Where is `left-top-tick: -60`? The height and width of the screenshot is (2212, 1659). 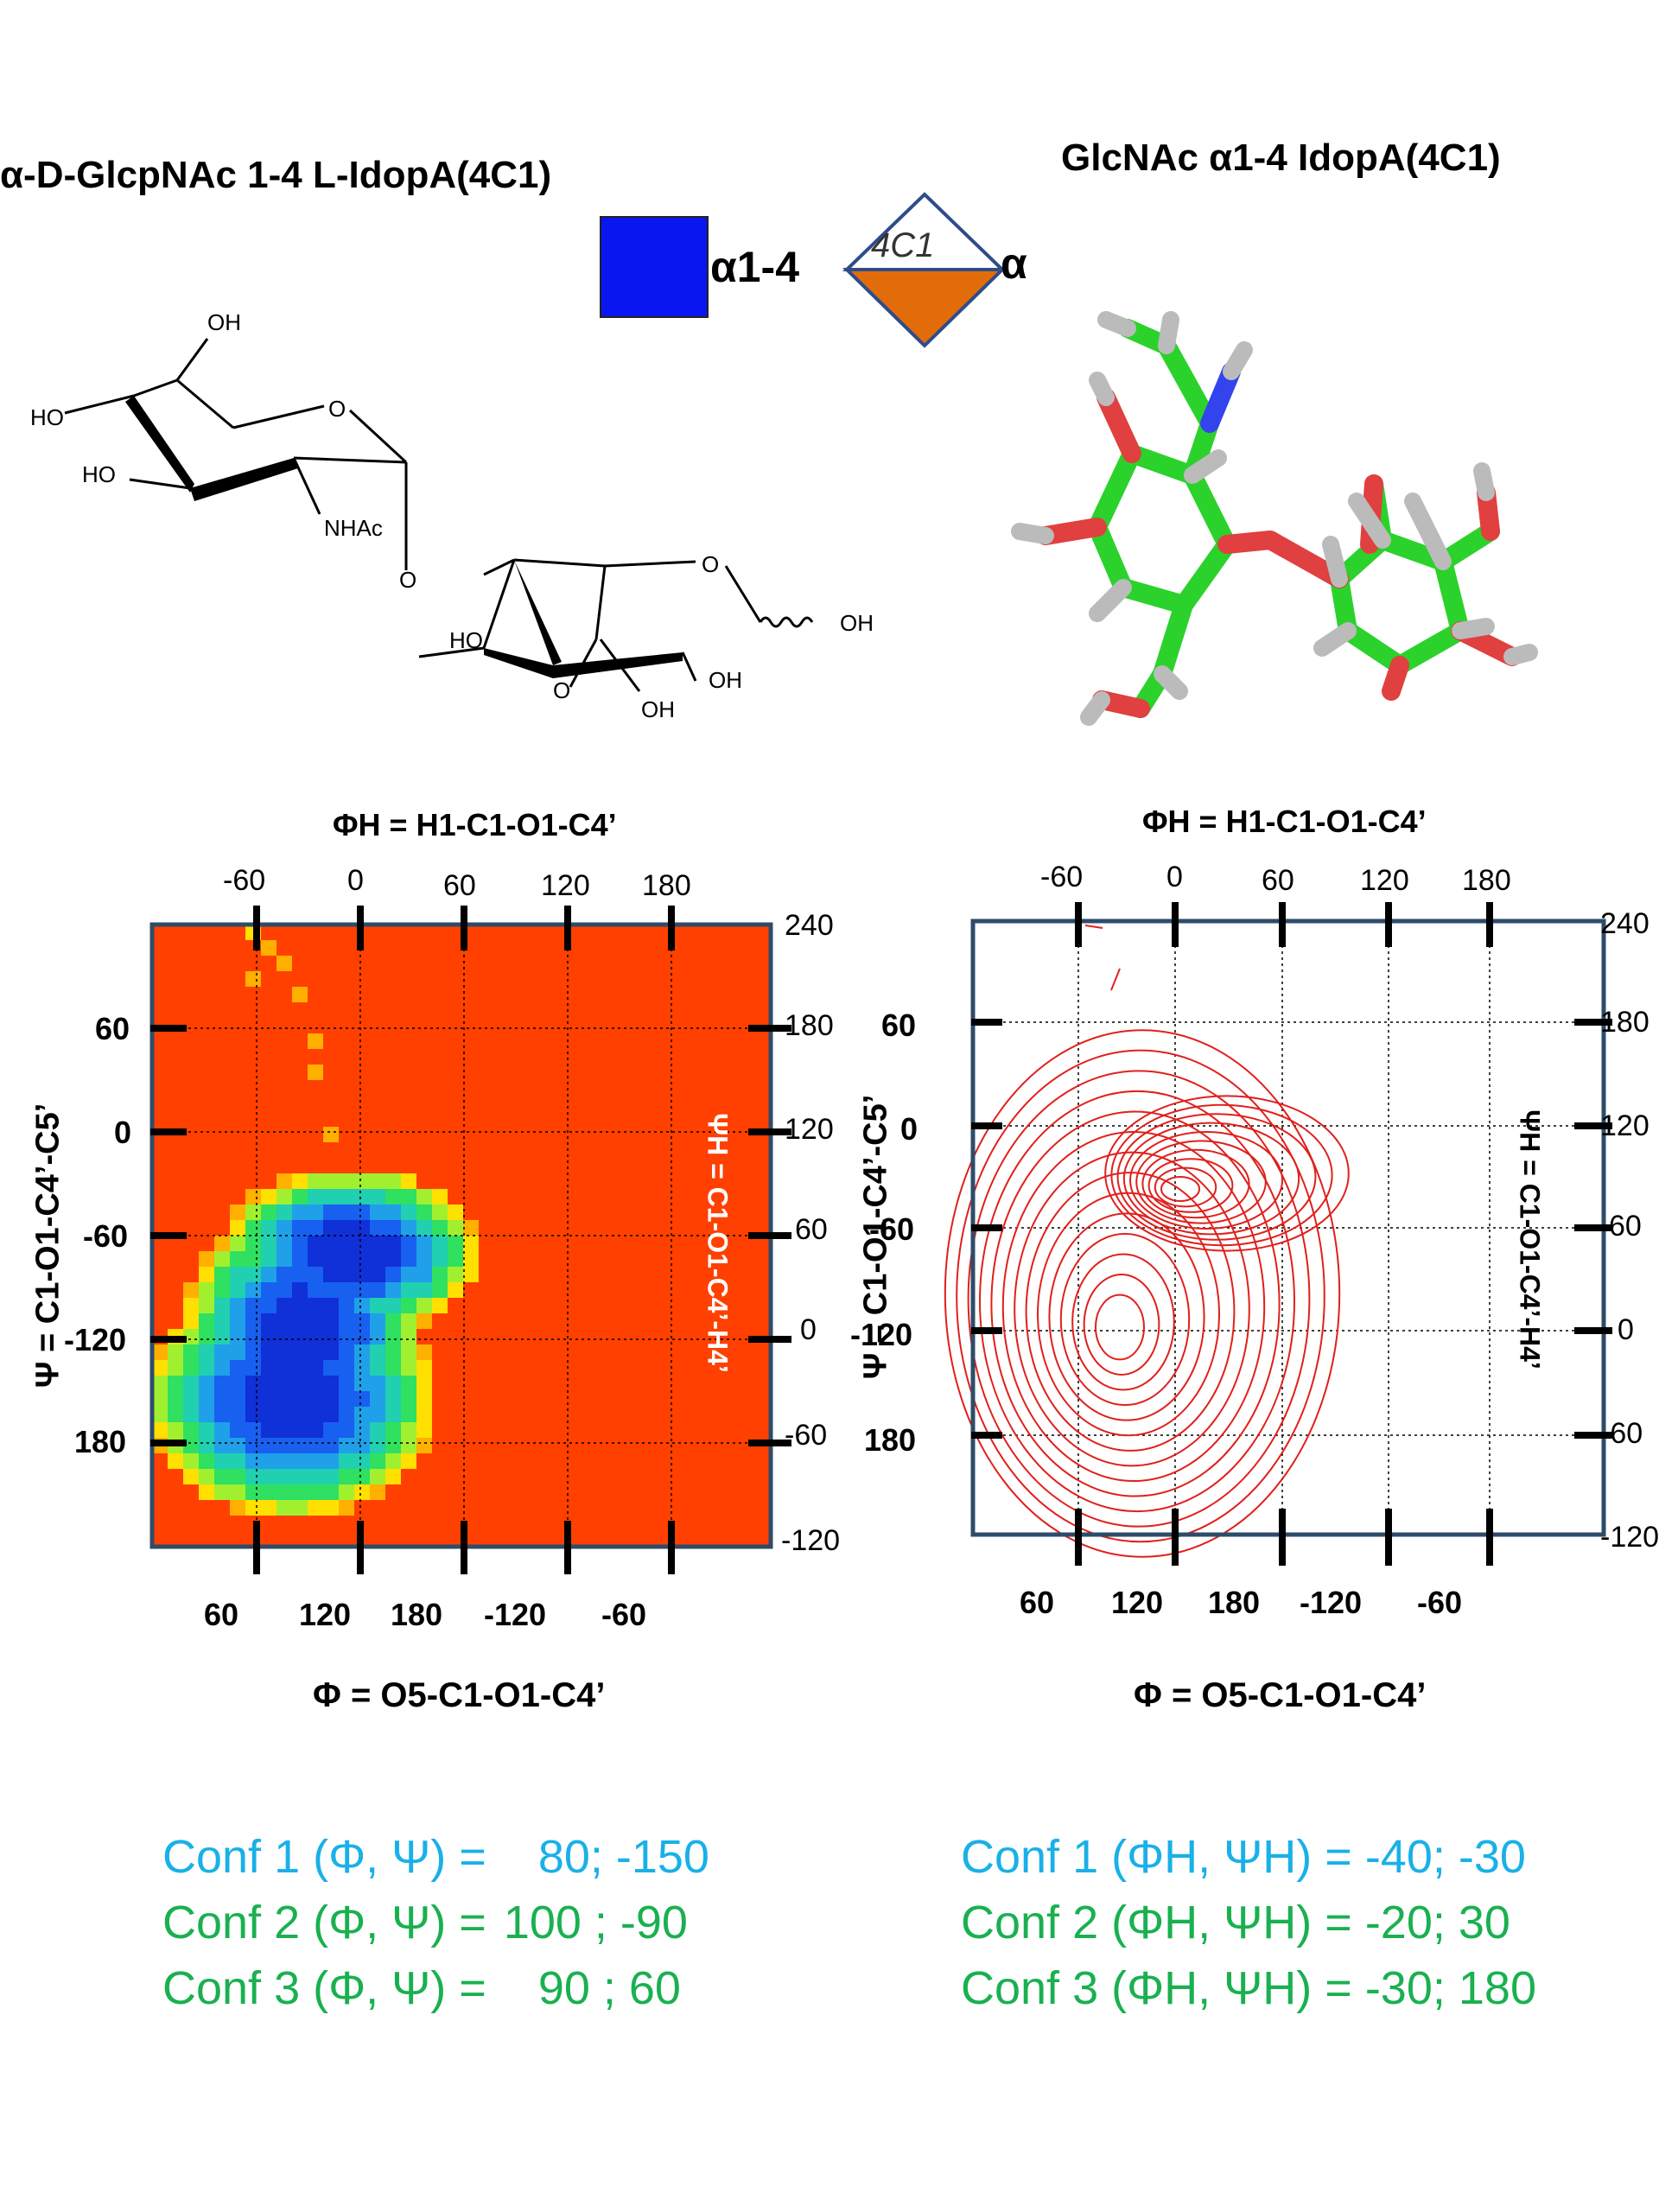
left-top-tick: -60 is located at coordinates (244, 880).